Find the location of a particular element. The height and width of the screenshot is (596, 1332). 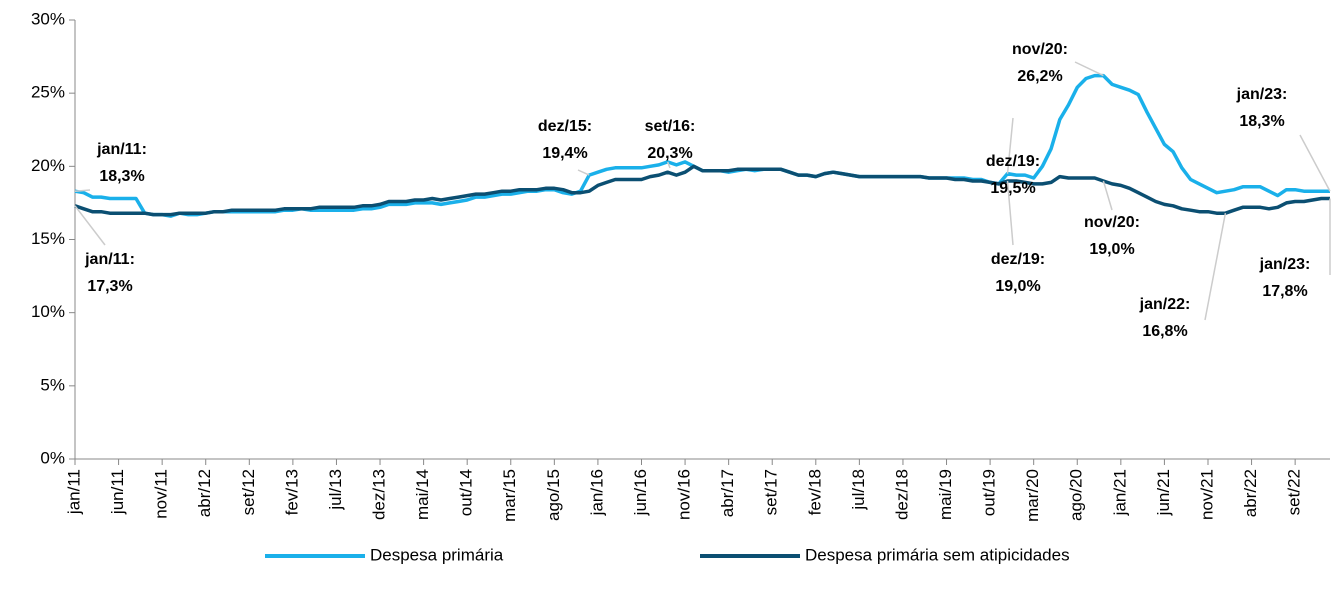

legend-label: Despesa primária is located at coordinates (437, 554).